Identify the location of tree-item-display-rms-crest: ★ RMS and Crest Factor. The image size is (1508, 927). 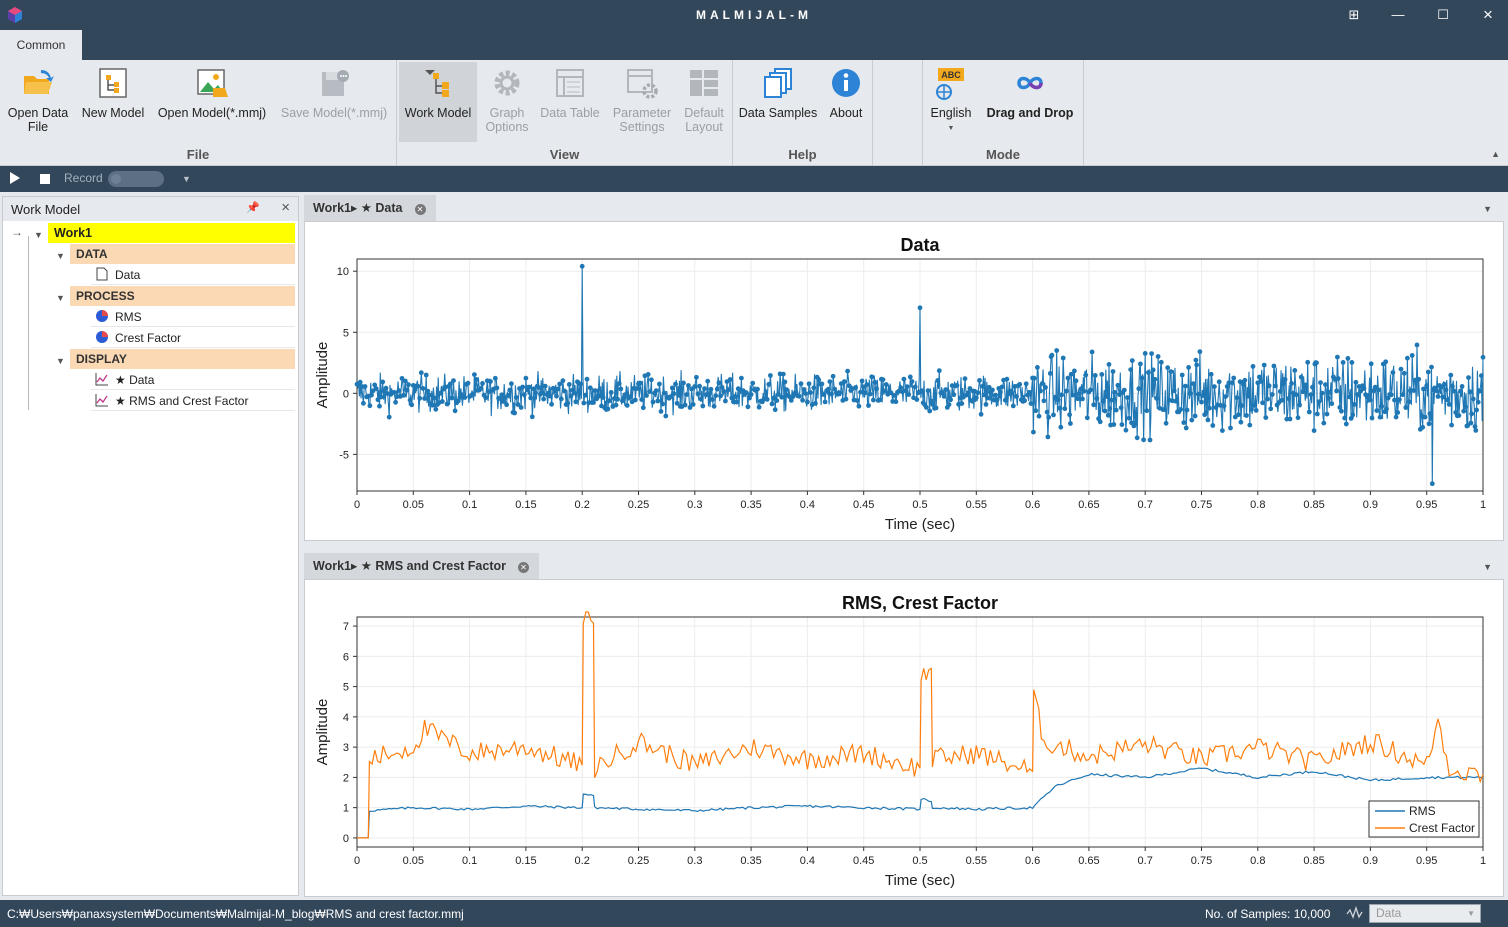
(193, 401).